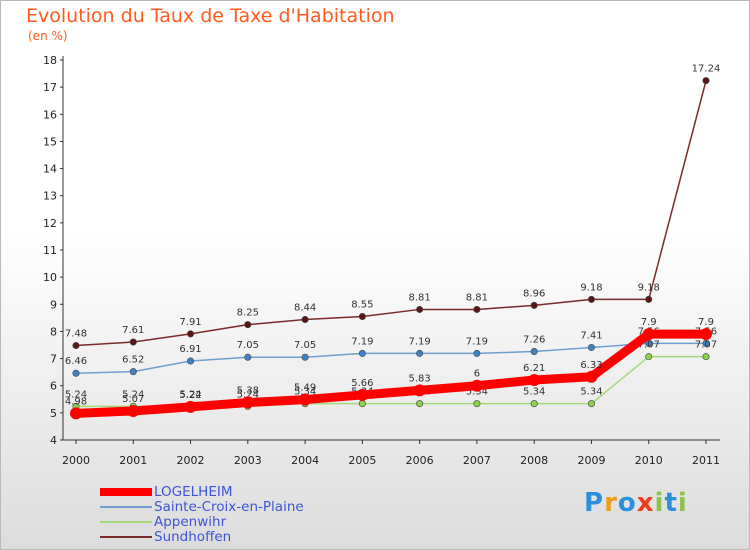  I want to click on legend-label: Appenwihr, so click(190, 522).